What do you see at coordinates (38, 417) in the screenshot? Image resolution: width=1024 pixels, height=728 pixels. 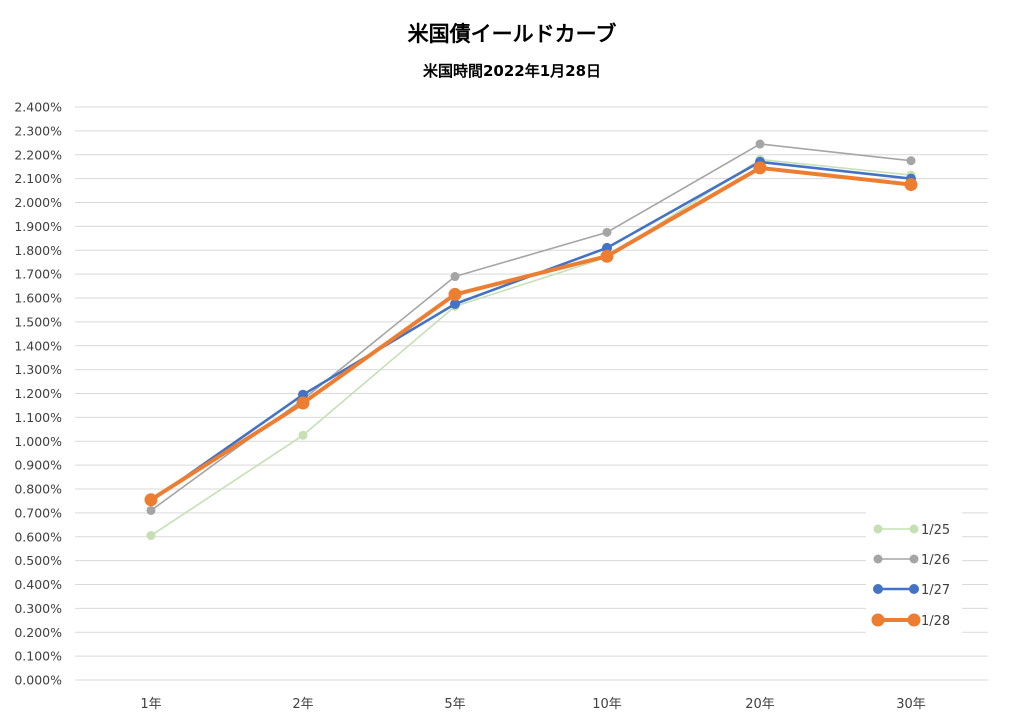 I see `y-tick-label: 1.100%` at bounding box center [38, 417].